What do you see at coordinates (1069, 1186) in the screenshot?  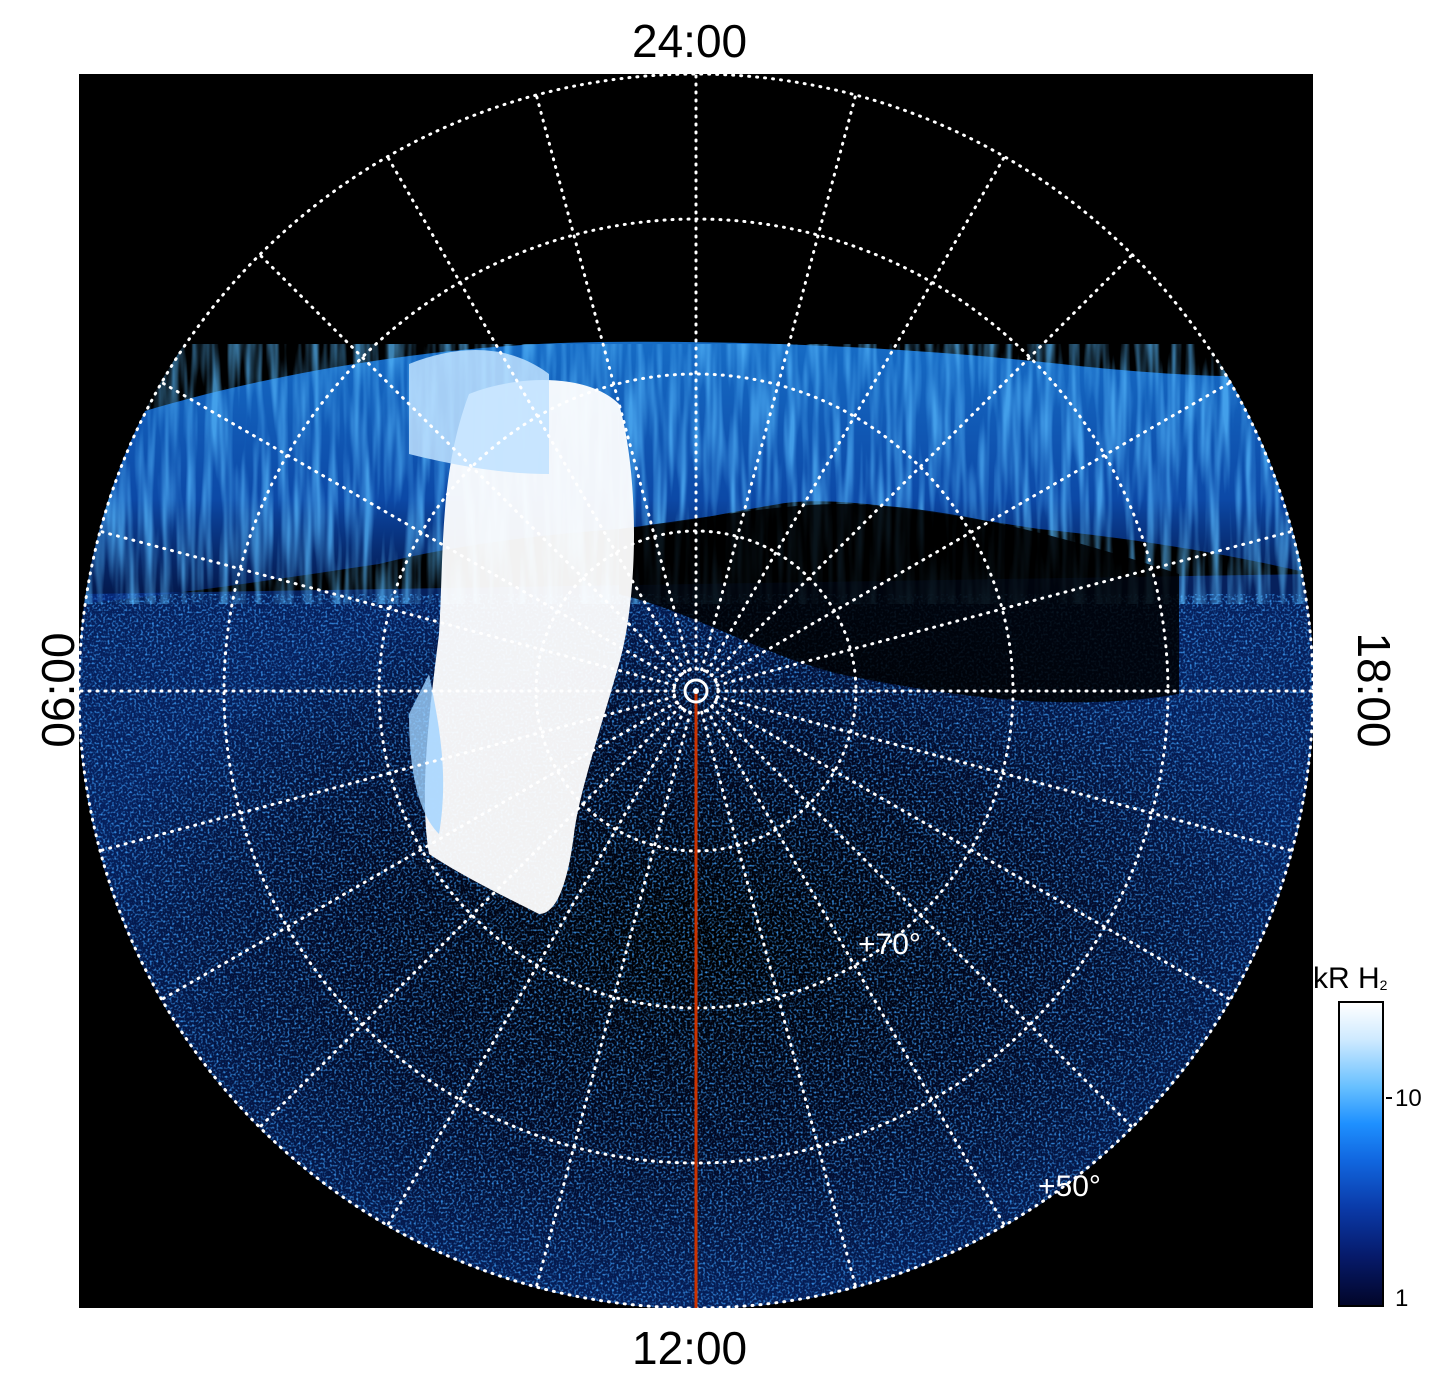 I see `latitude-50-label: +50°` at bounding box center [1069, 1186].